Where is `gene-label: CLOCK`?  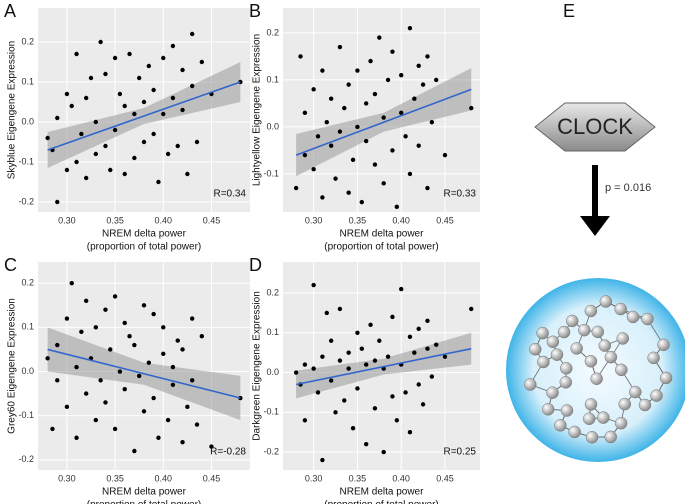
gene-label: CLOCK is located at coordinates (595, 126).